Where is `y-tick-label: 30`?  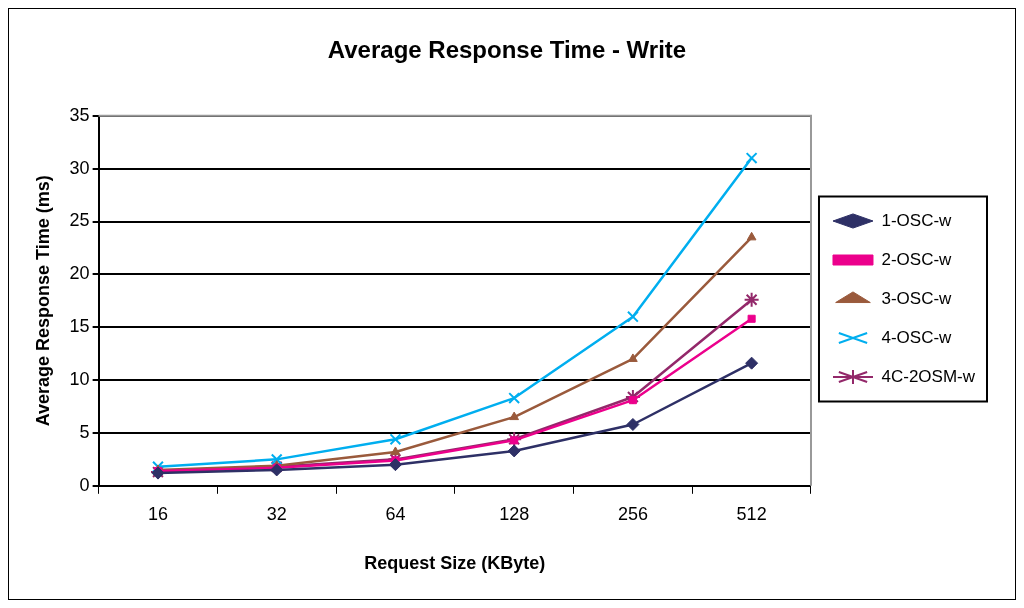
y-tick-label: 30 is located at coordinates (79, 167).